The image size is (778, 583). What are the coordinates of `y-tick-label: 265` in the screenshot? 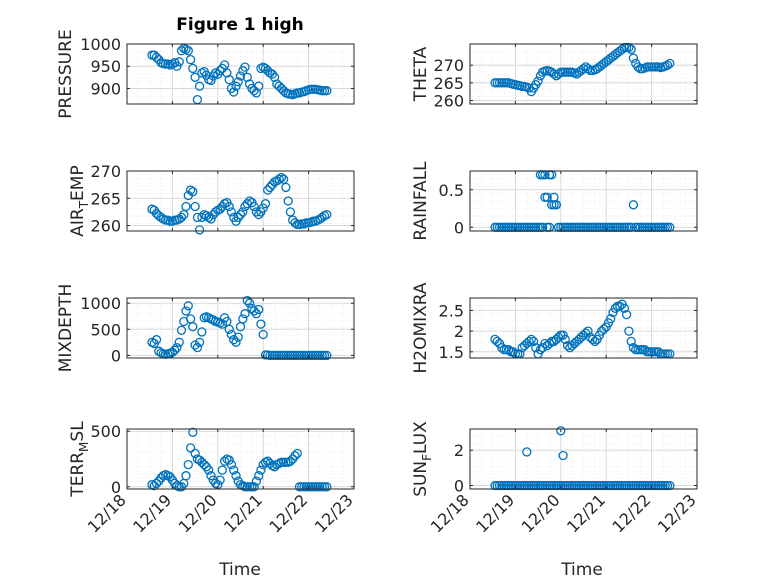 It's located at (105, 198).